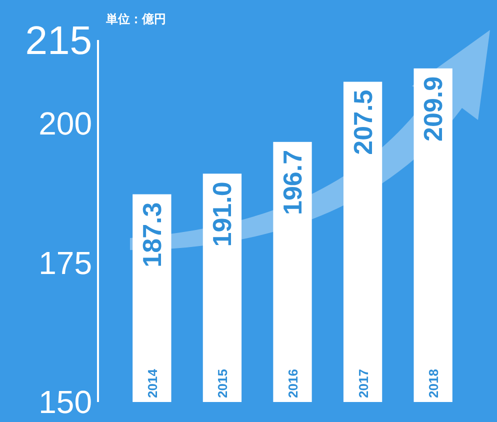  I want to click on x-tick-label: 2014, so click(152, 383).